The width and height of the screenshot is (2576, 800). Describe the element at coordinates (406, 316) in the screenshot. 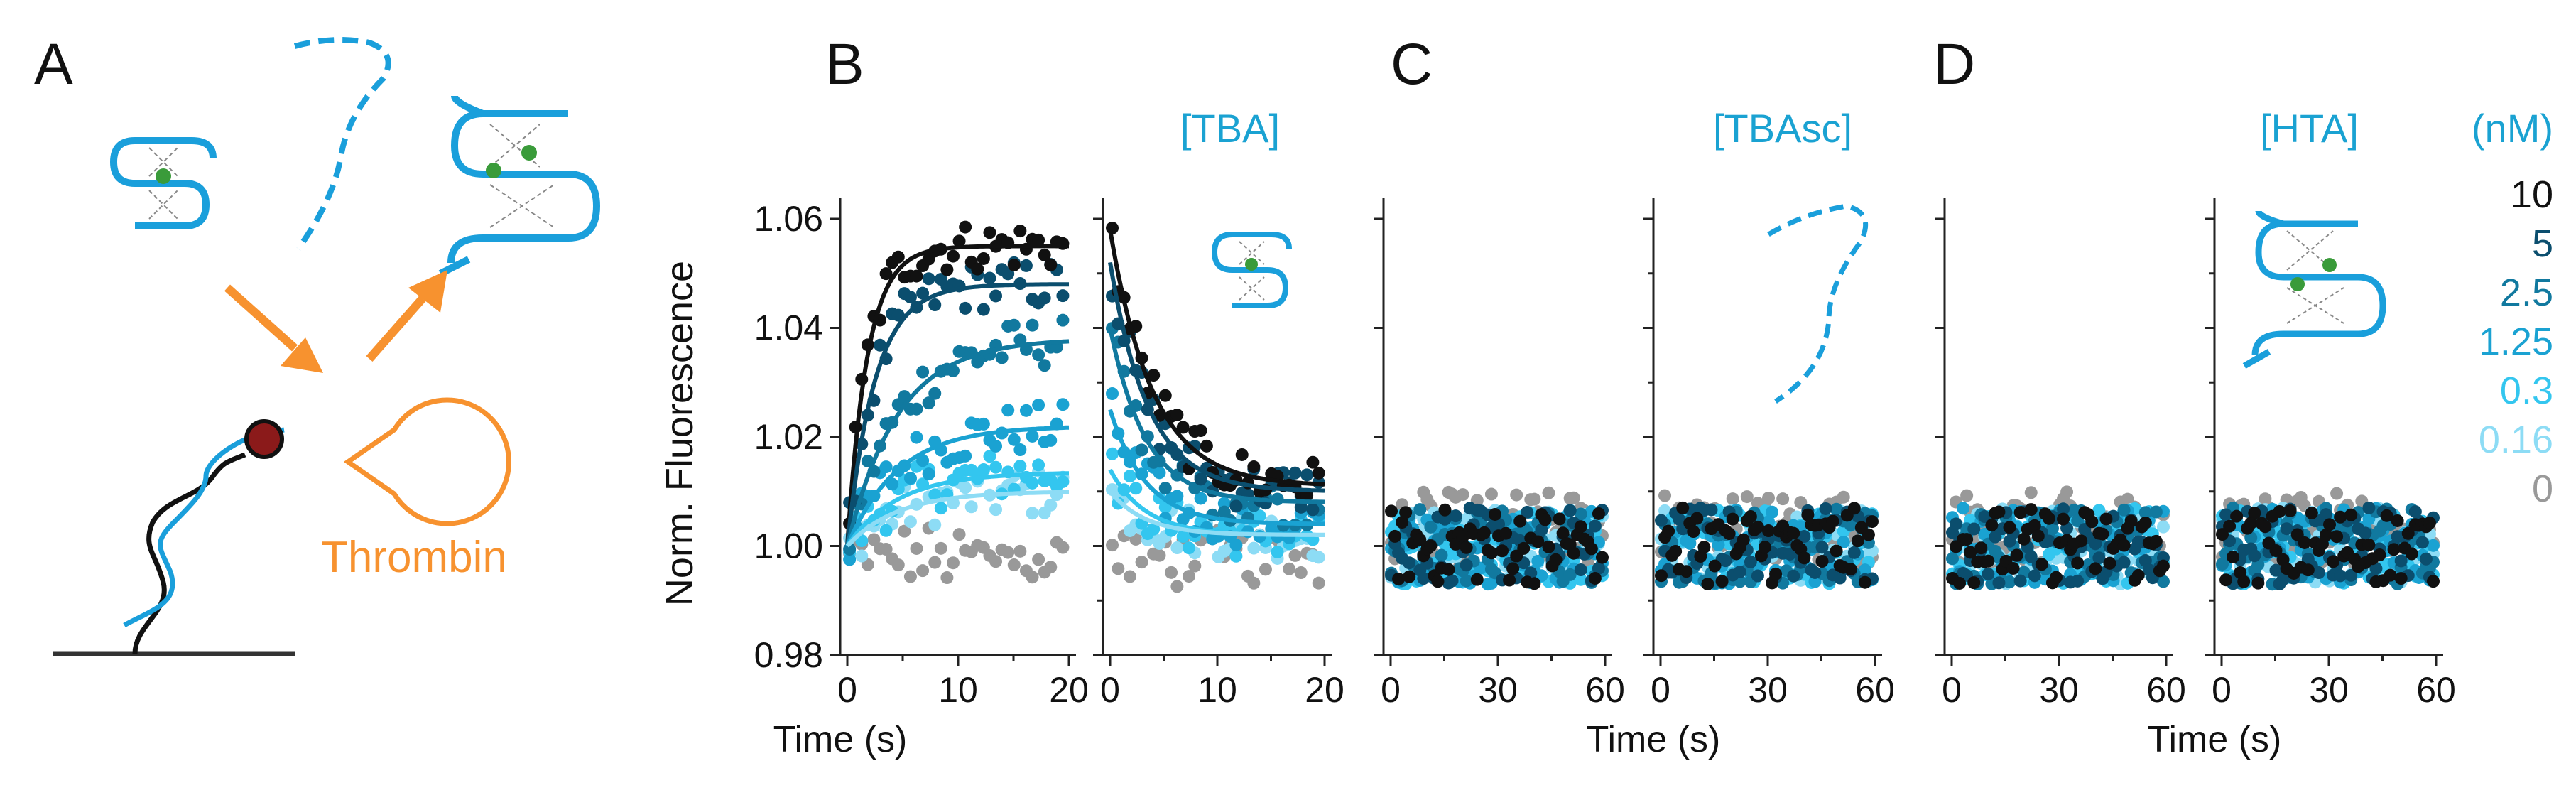

I see `release-arrow-icon` at that location.